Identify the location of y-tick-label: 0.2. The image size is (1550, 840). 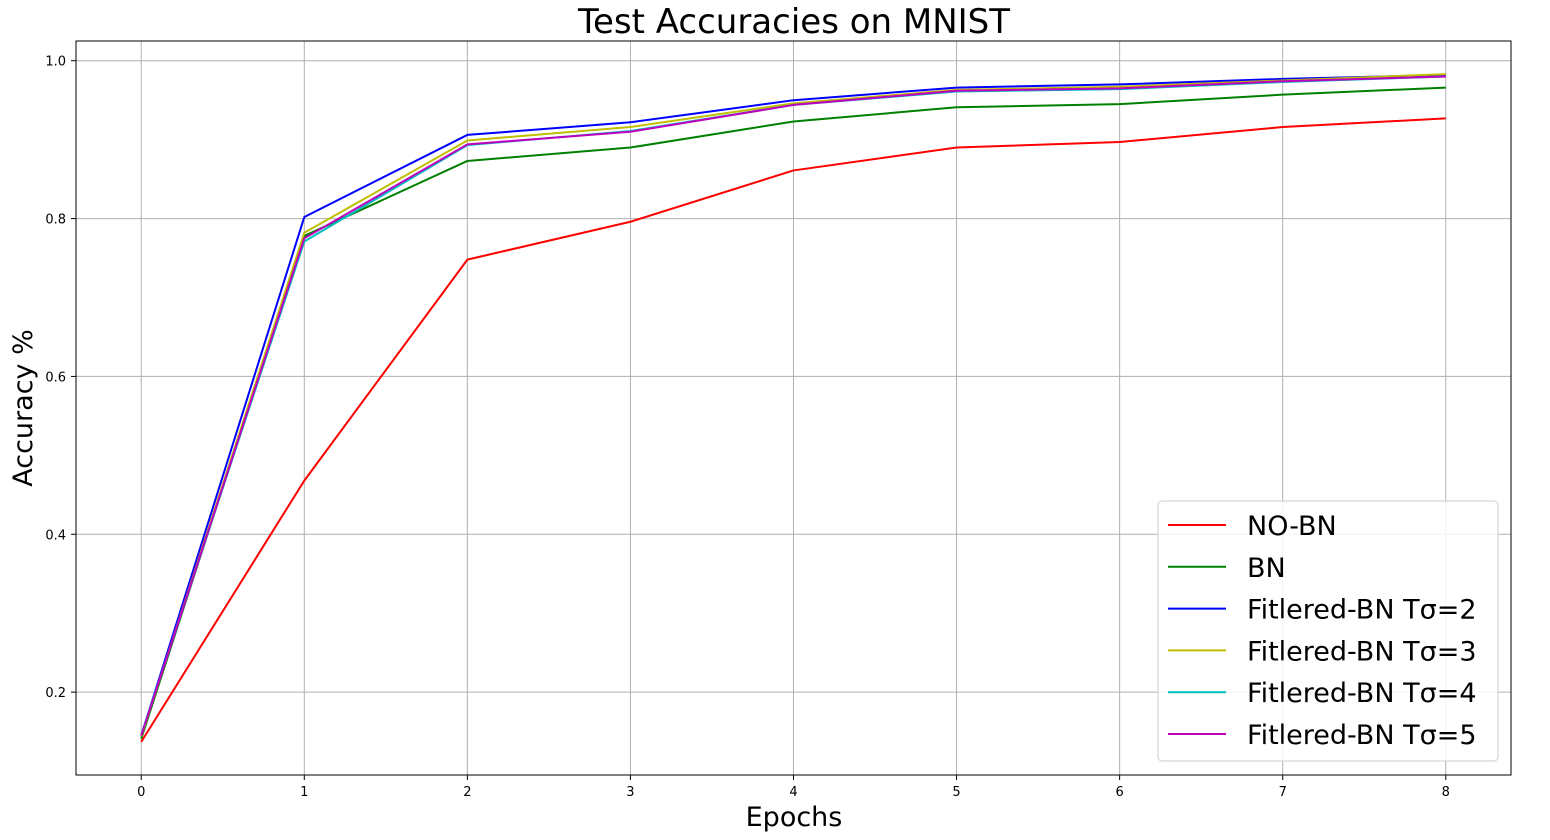
(55, 693).